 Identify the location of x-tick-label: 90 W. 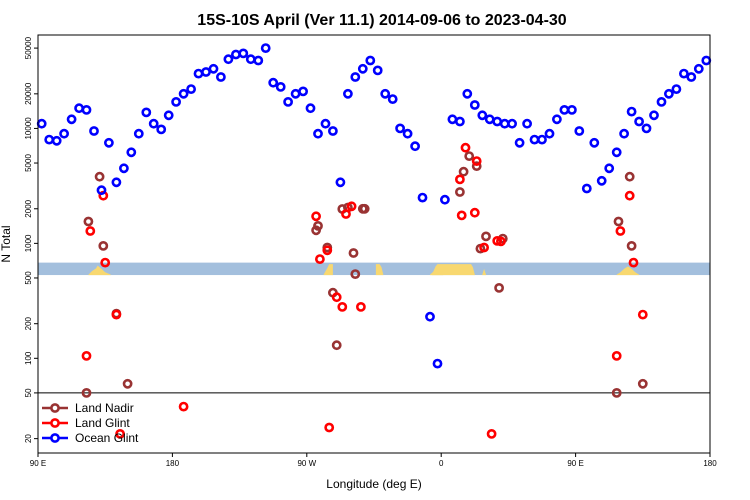
(306, 463).